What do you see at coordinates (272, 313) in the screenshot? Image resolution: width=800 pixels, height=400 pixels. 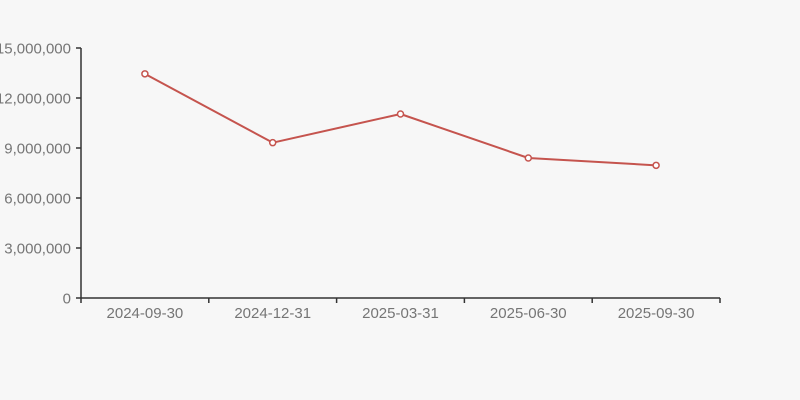 I see `x-axis-label: 2024-12-31` at bounding box center [272, 313].